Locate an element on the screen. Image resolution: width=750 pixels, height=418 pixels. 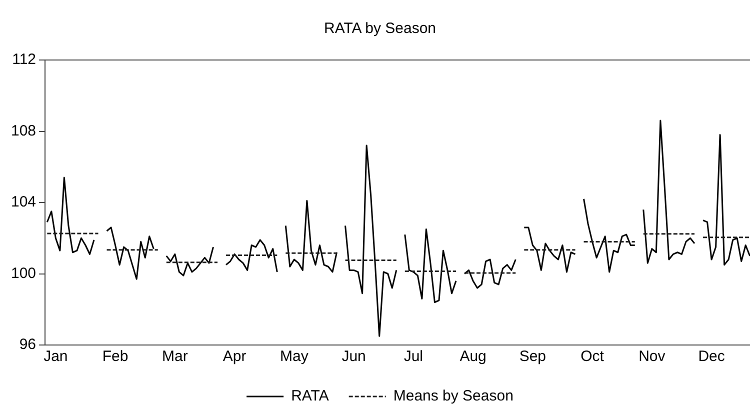
x-tick-label: Dec is located at coordinates (712, 357).